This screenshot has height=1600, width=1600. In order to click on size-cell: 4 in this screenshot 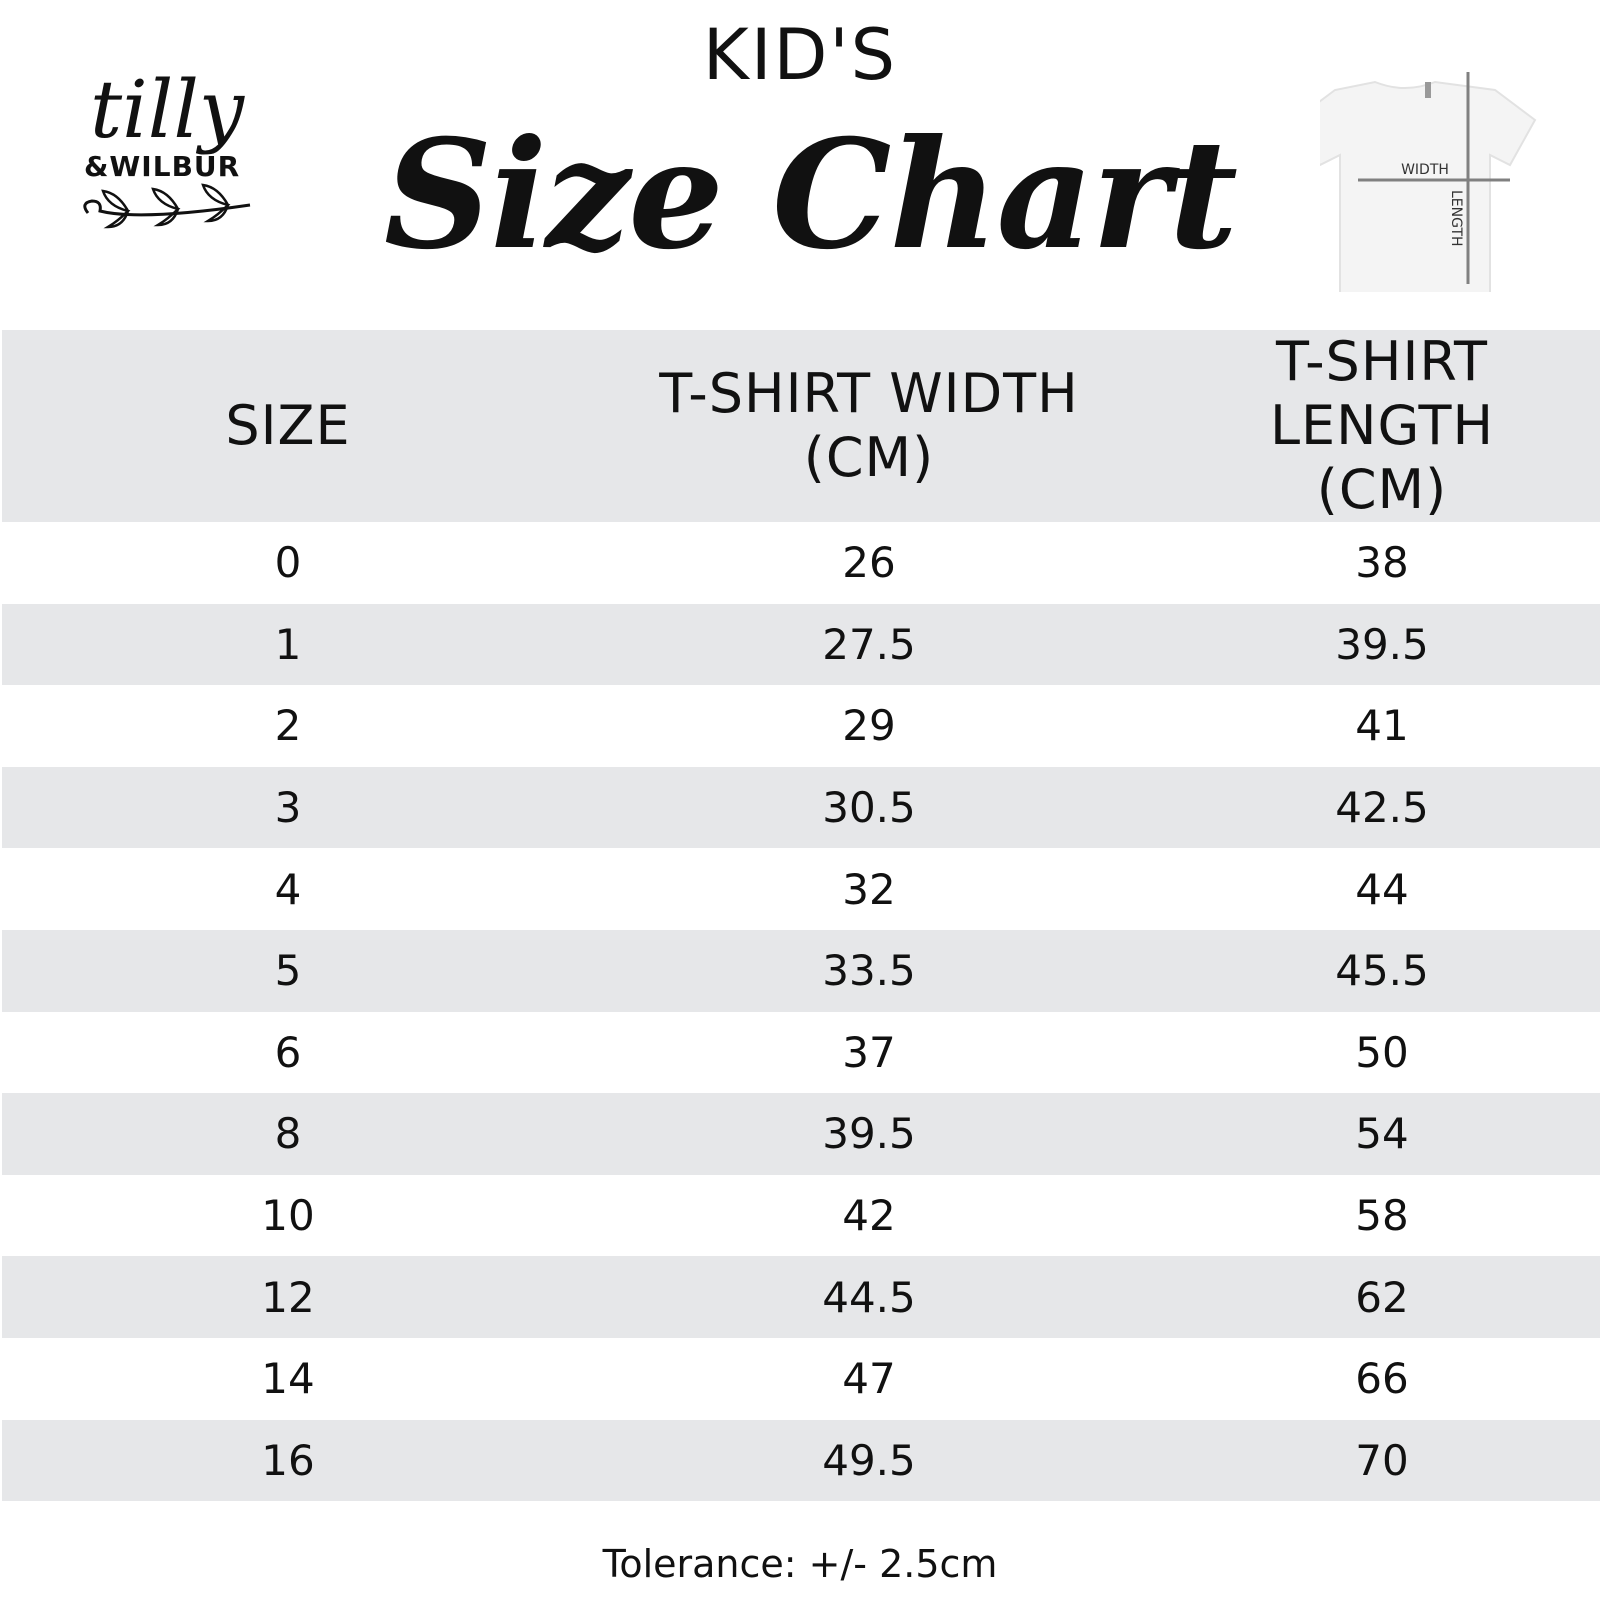, I will do `click(288, 889)`.